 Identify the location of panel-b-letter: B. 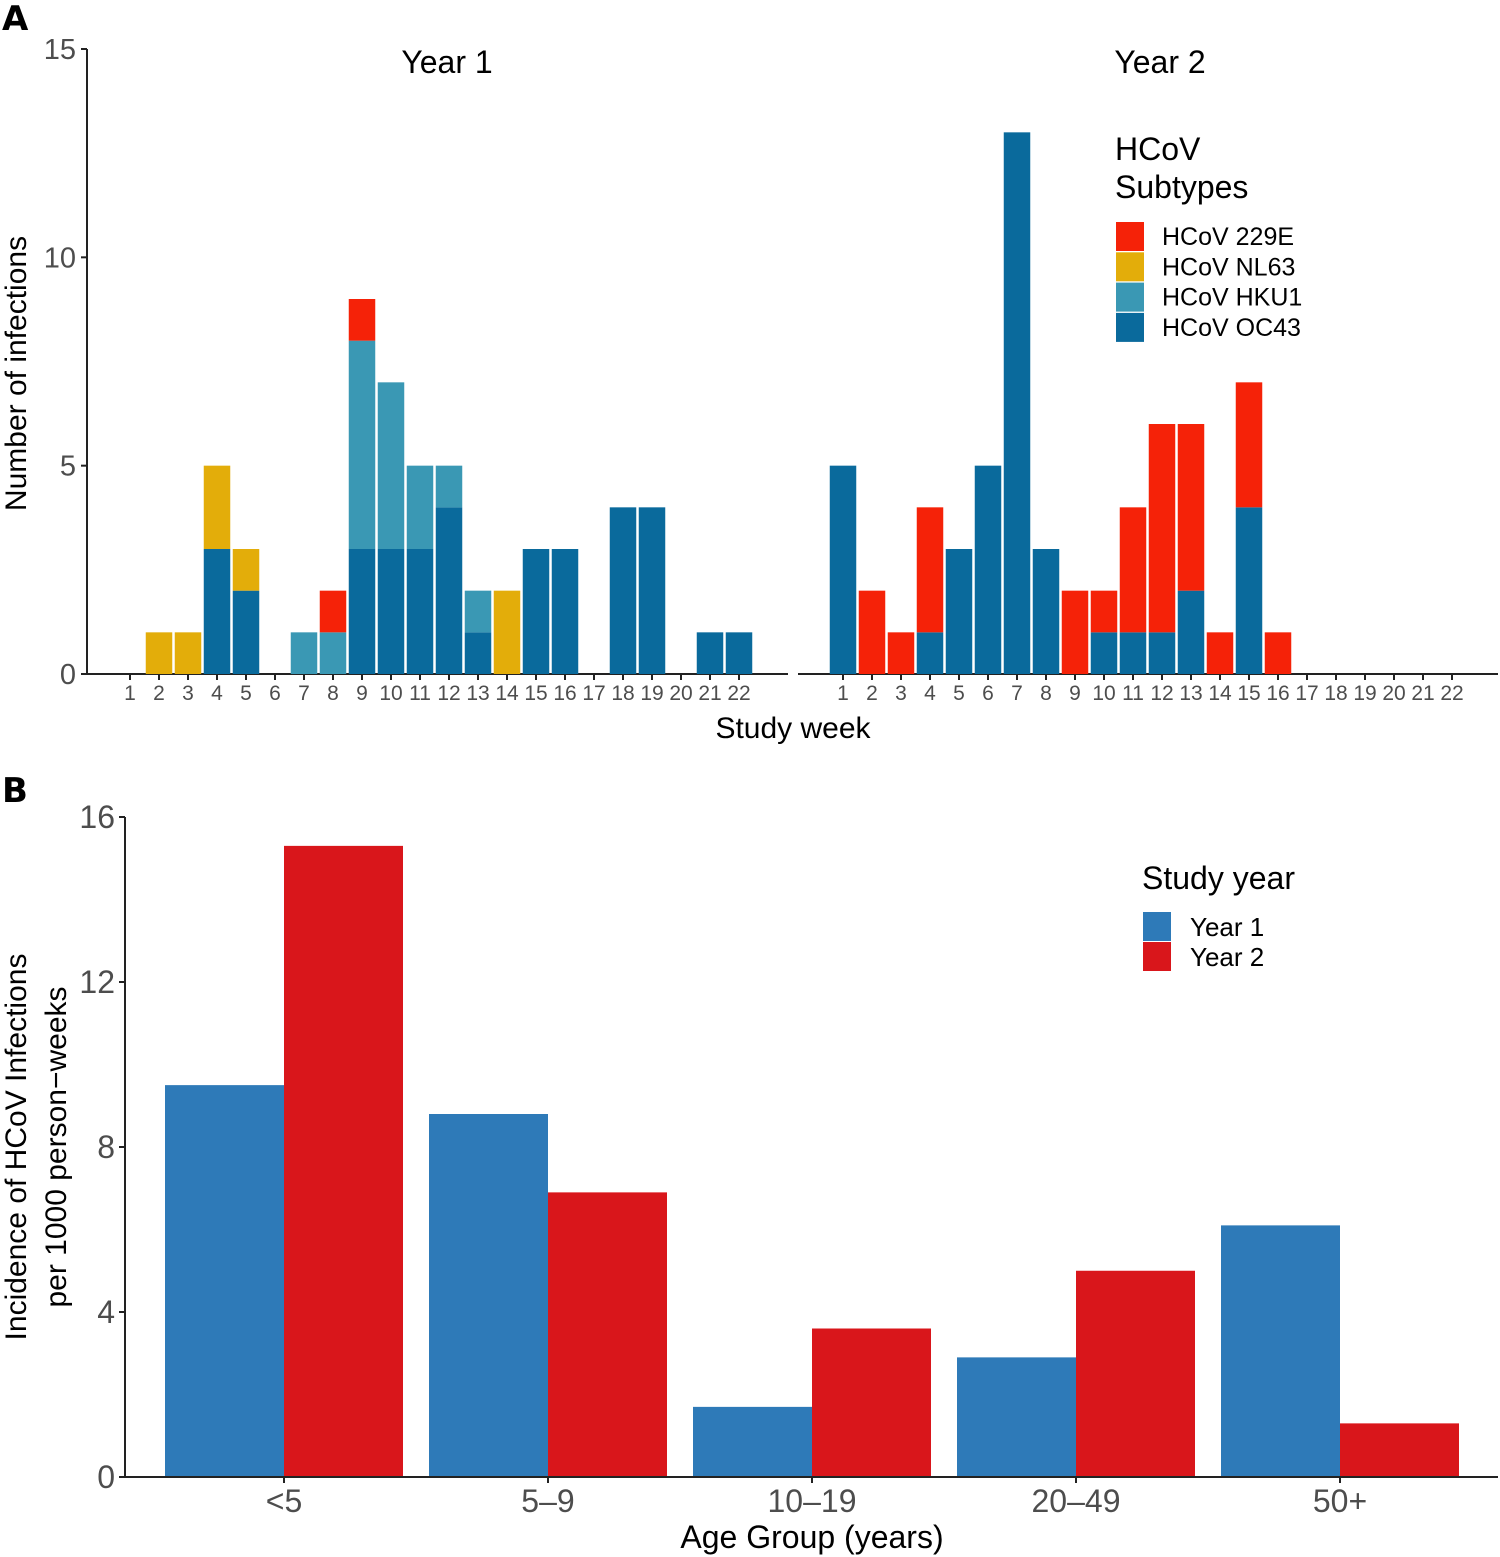
(15, 791).